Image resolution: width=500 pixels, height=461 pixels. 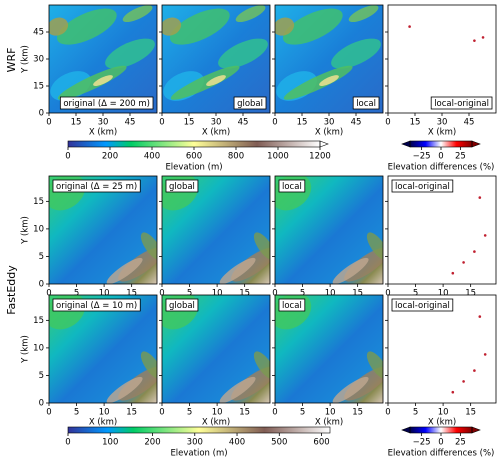 I want to click on panel-label: original (Δ = 25 m), so click(x=96, y=187).